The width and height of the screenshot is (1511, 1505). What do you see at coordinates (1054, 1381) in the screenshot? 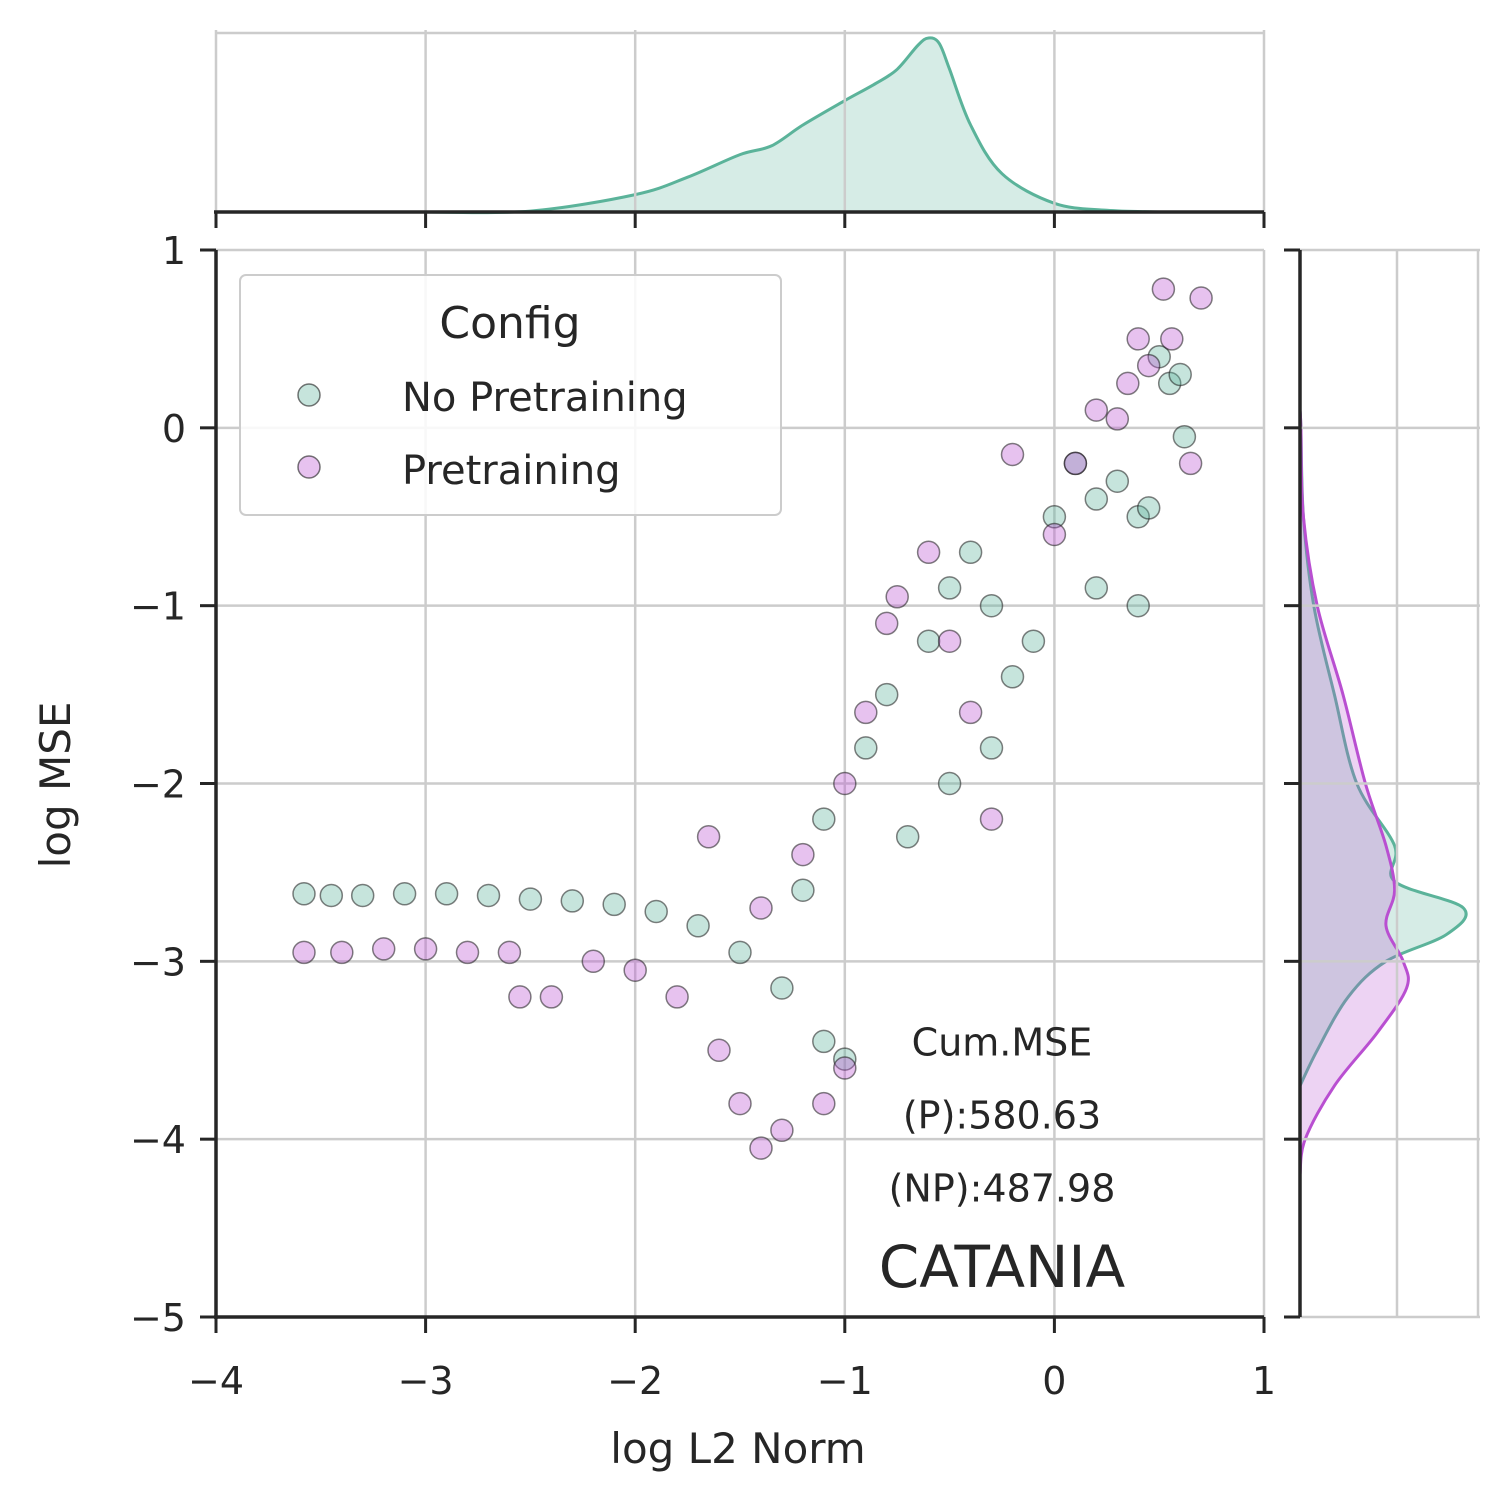
I see `x-tick-label-4: 0` at bounding box center [1054, 1381].